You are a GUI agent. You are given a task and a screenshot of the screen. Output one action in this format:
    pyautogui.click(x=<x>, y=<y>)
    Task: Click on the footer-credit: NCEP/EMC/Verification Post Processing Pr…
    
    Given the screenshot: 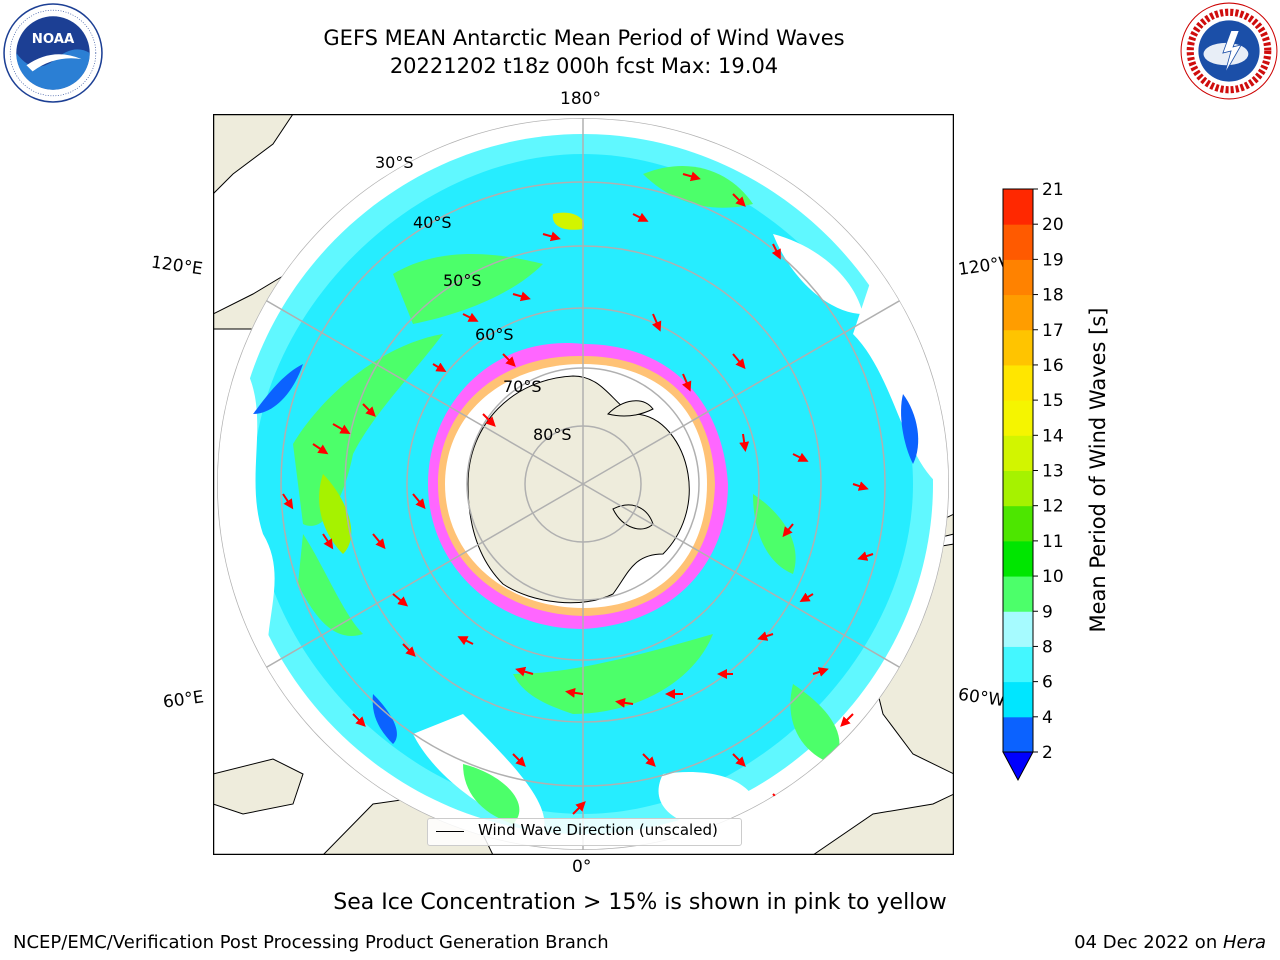 What is the action you would take?
    pyautogui.click(x=311, y=942)
    